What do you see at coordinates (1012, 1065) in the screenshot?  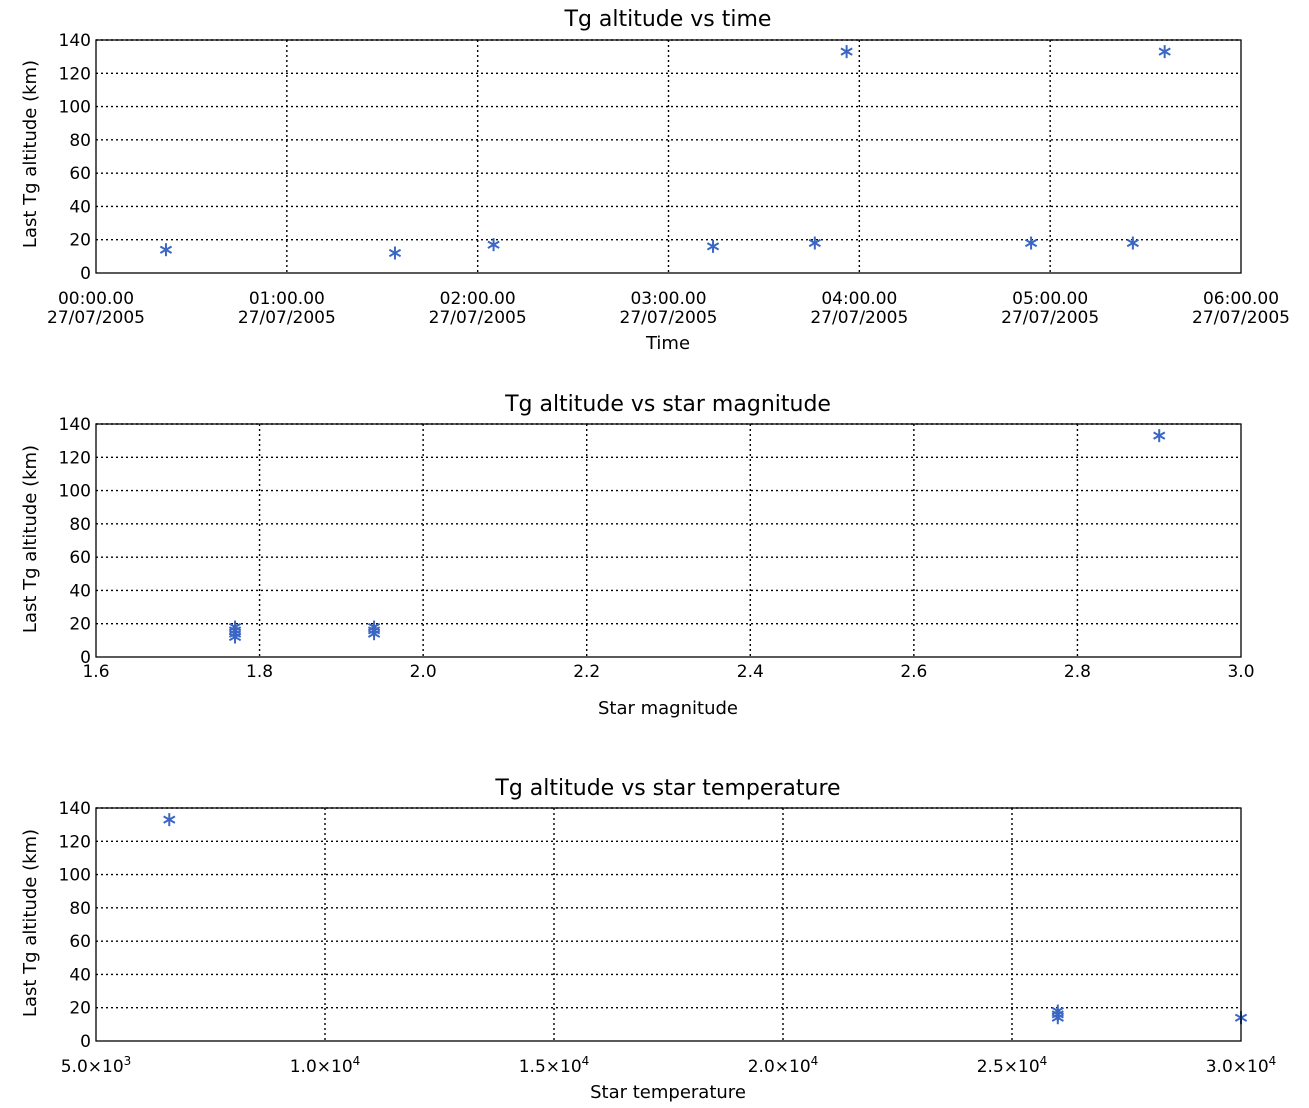 I see `x-tick-label: 2.5×10⁴` at bounding box center [1012, 1065].